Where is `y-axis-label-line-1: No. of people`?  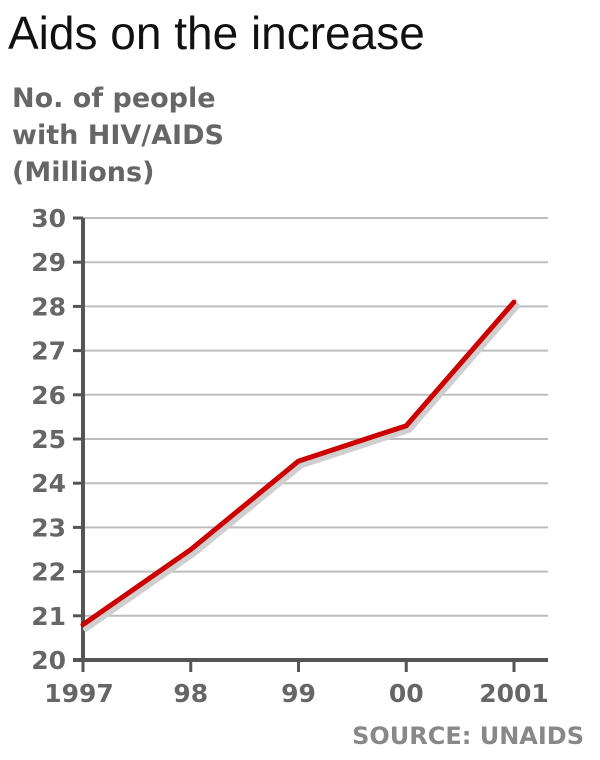
y-axis-label-line-1: No. of people is located at coordinates (114, 98).